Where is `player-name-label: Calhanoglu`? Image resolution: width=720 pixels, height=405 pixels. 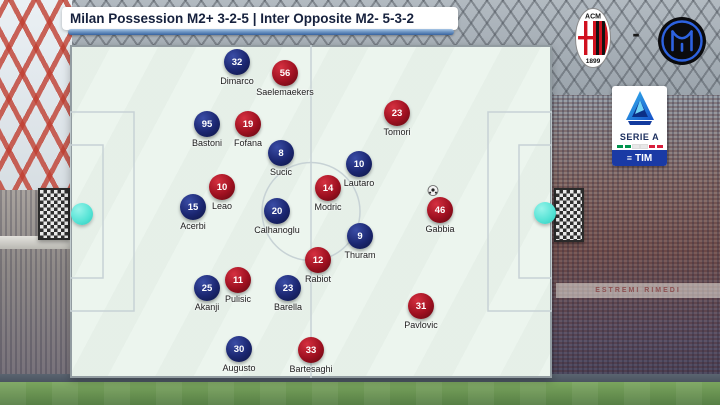
player-name-label: Calhanoglu is located at coordinates (277, 230).